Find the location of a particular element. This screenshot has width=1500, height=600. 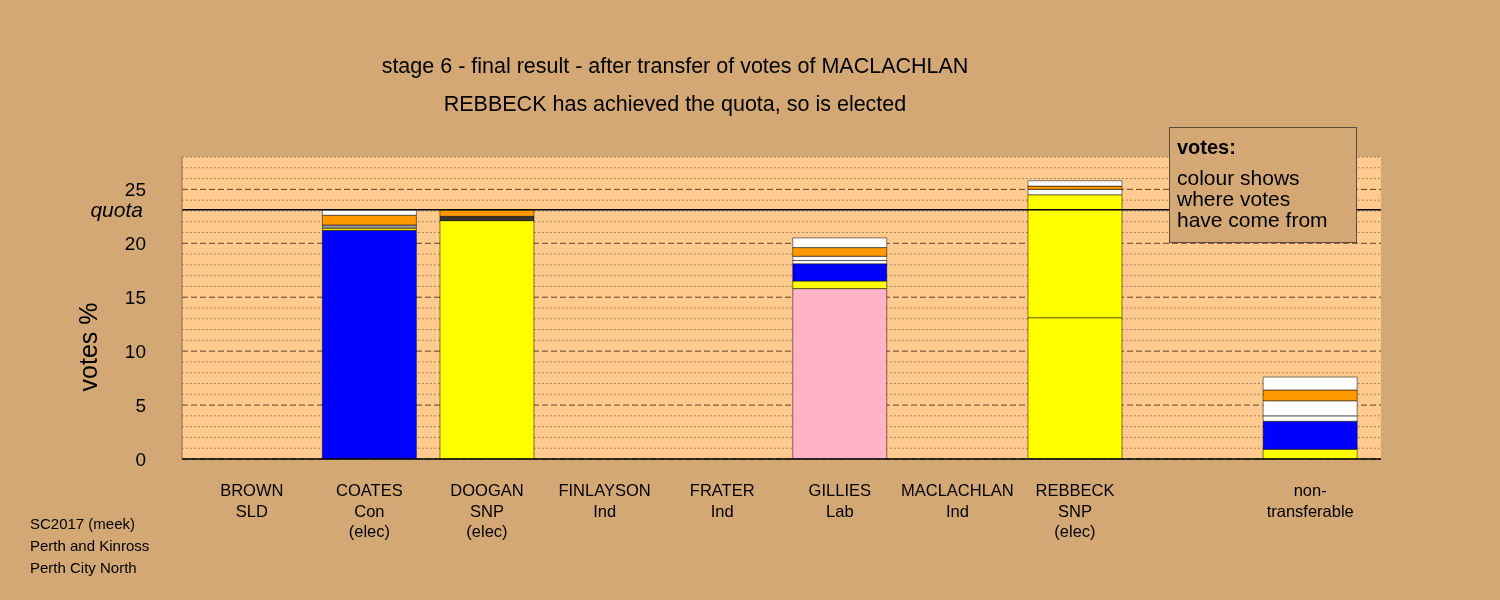

ref-line-label: quota is located at coordinates (116, 210).